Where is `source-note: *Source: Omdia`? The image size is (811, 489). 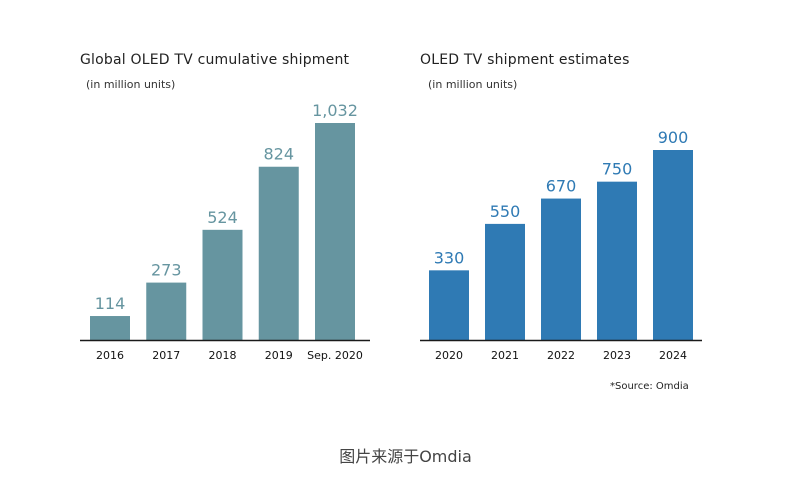 source-note: *Source: Omdia is located at coordinates (649, 386).